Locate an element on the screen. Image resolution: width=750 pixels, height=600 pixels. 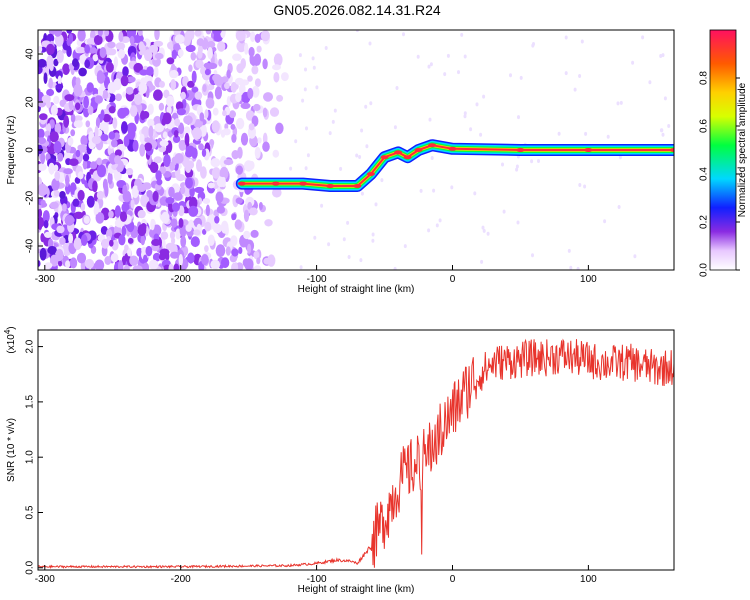
snr-x-ticks: -300 -200 -100 0 100 is located at coordinates (316, 575).